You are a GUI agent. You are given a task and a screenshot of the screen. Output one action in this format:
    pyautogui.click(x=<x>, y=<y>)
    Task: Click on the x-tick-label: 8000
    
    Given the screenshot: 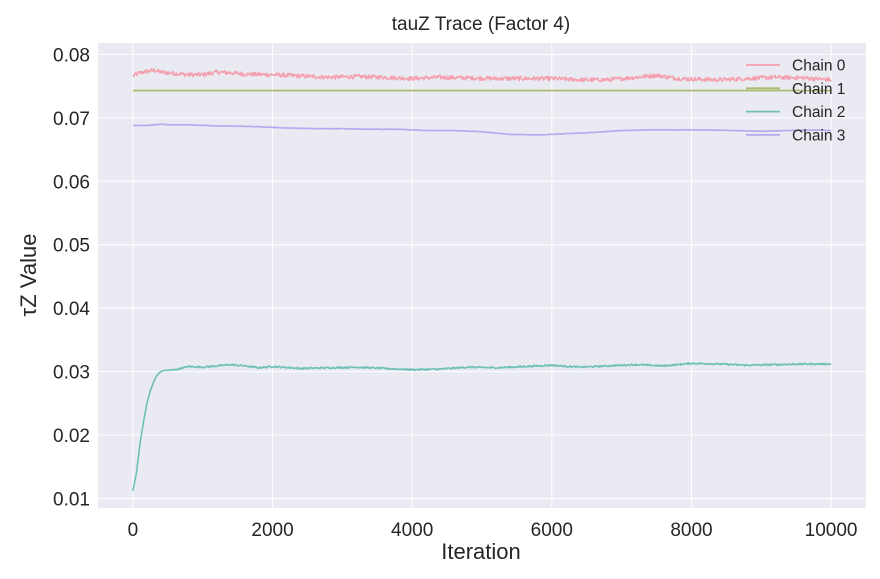 What is the action you would take?
    pyautogui.click(x=691, y=530)
    